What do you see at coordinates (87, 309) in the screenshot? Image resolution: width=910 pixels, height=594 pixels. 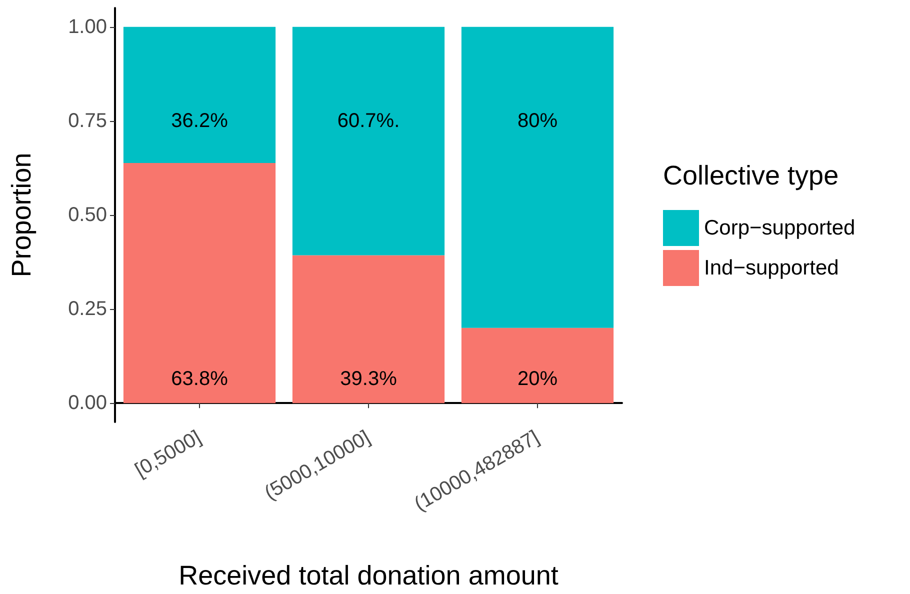 I see `y-tick-label: 0.25` at bounding box center [87, 309].